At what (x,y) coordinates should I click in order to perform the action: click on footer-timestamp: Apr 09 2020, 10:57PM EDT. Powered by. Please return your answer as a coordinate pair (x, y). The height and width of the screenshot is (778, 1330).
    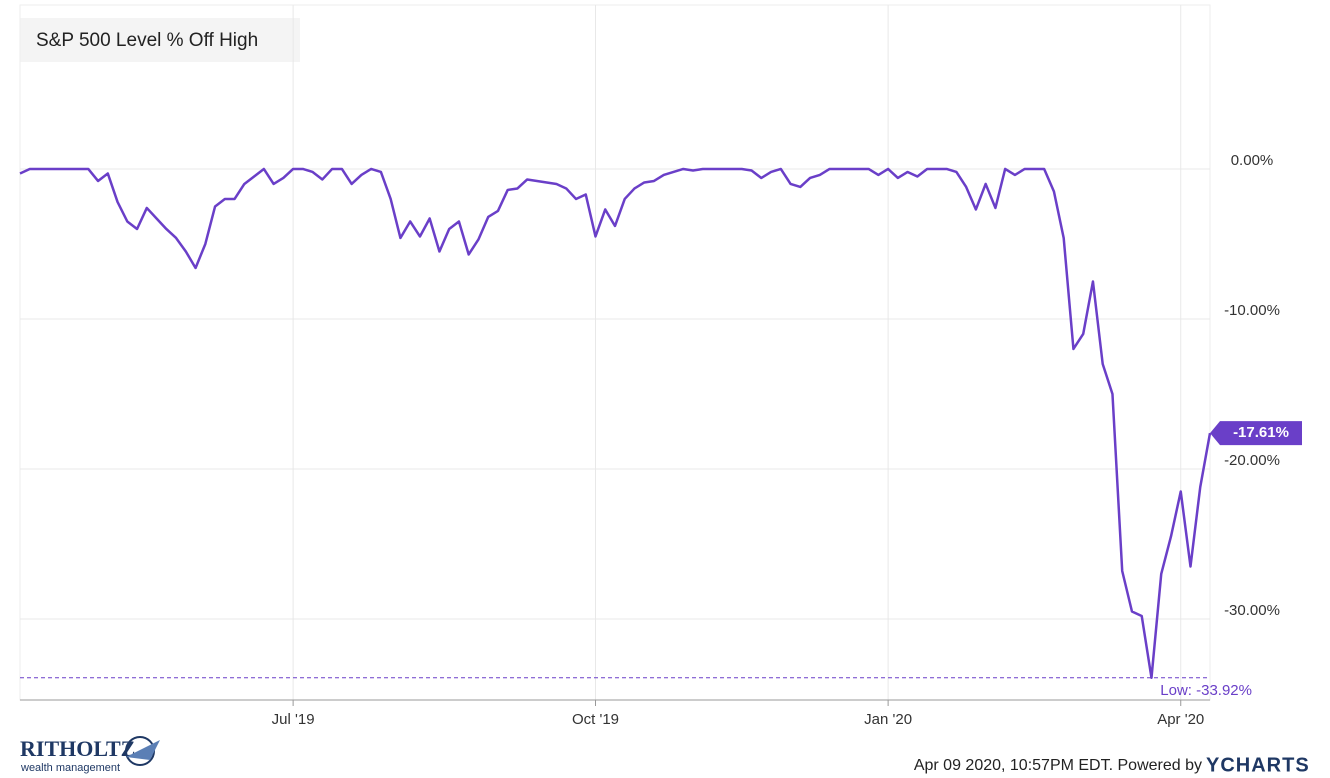
    Looking at the image, I should click on (1058, 765).